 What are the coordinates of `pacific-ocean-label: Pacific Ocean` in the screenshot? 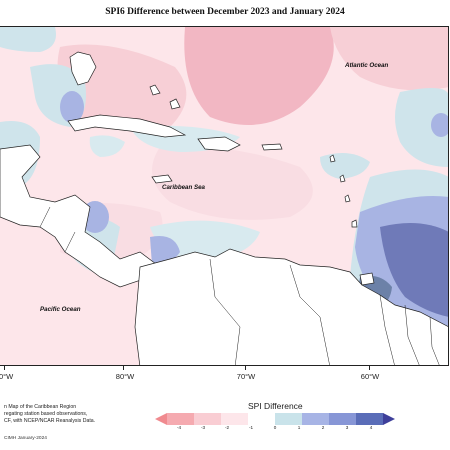 It's located at (60, 309).